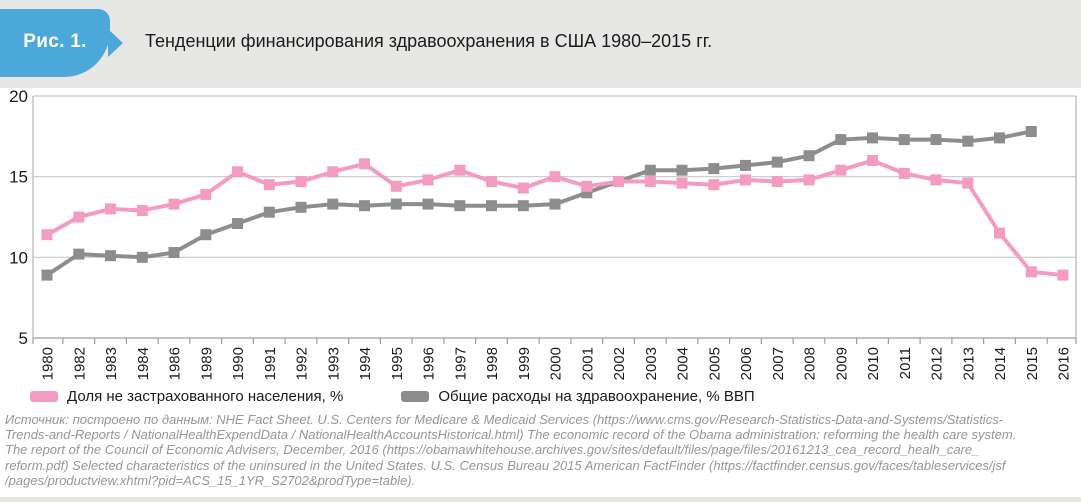  I want to click on svg-text: 2013, so click(968, 363).